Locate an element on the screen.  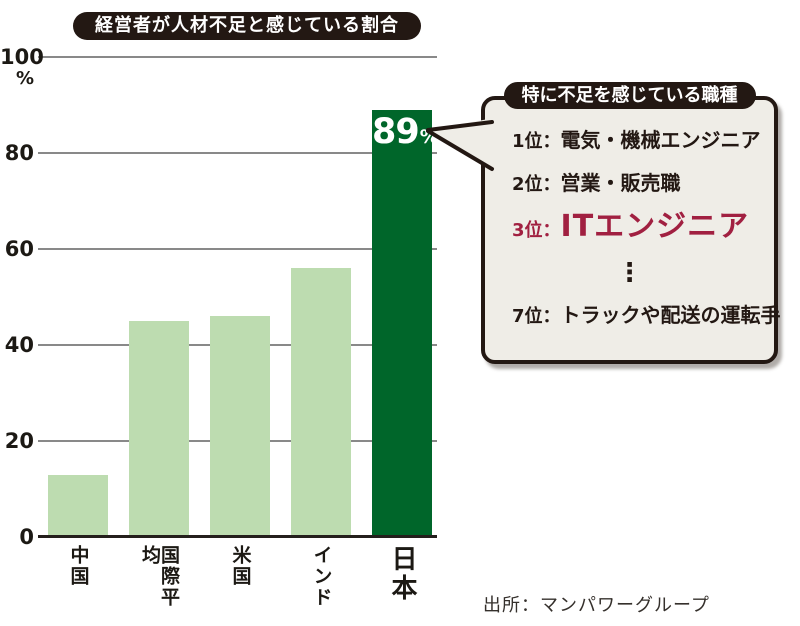
callout-label: 営業・販売職 is located at coordinates (620, 183).